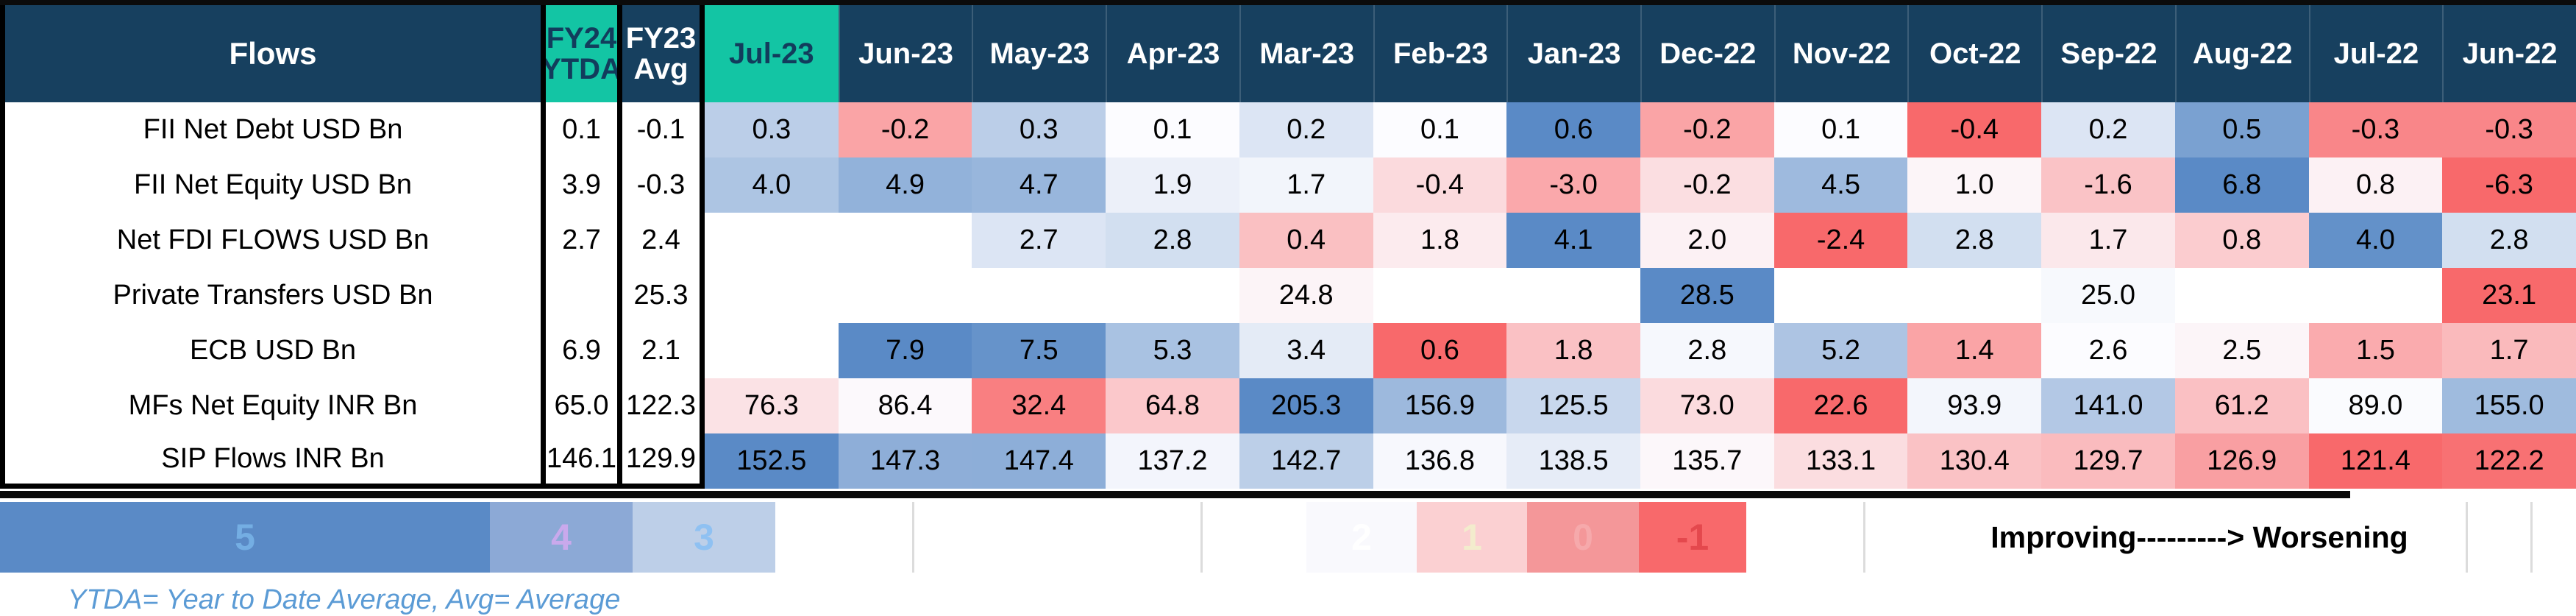  What do you see at coordinates (1039, 241) in the screenshot?
I see `heatmap-cell: 2.7` at bounding box center [1039, 241].